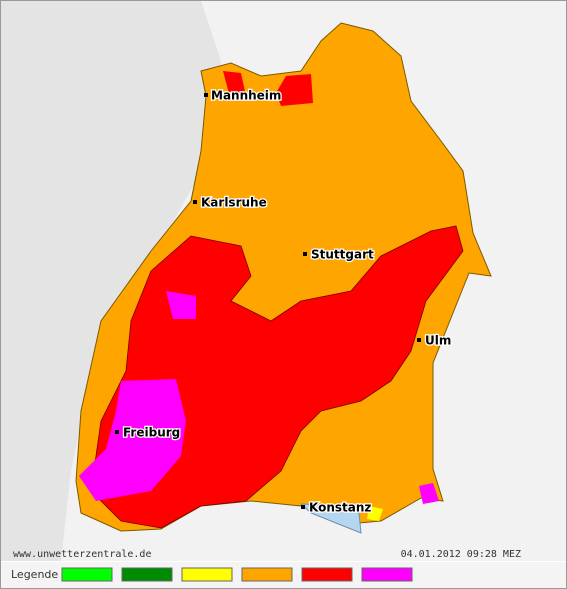 The height and width of the screenshot is (589, 567). I want to click on city-label: Freiburg, so click(151, 433).